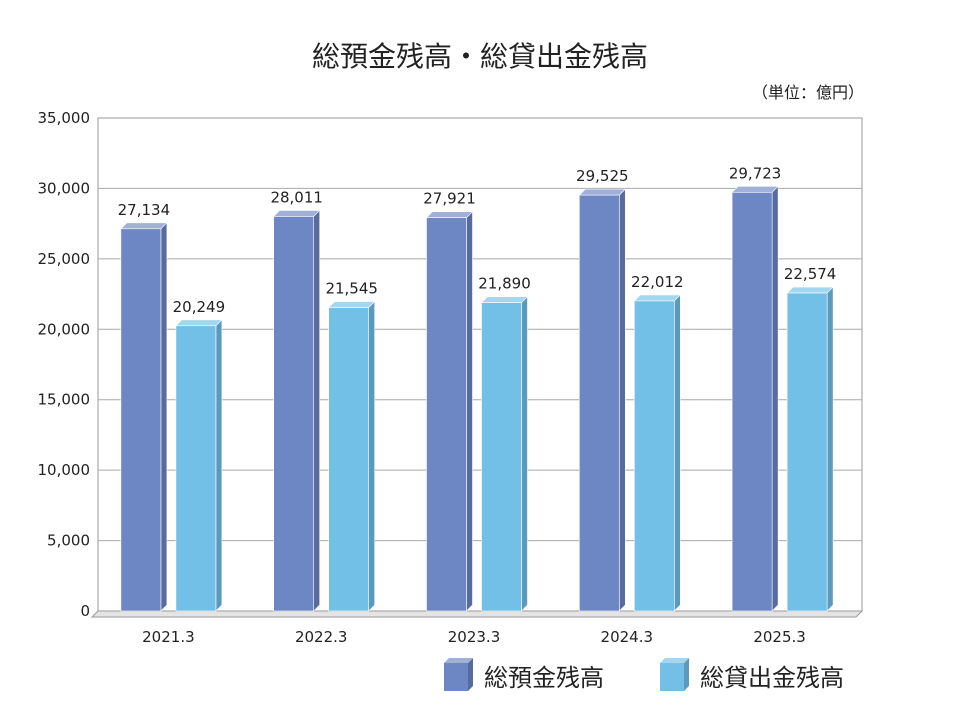 The image size is (960, 715). Describe the element at coordinates (644, 675) in the screenshot. I see `legend: 総預金残高 総貸出金残高` at that location.